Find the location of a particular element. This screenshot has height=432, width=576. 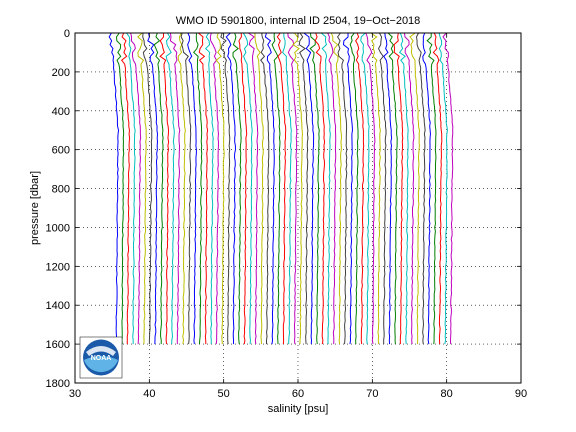

y-tick-label: 1000 is located at coordinates (58, 228).